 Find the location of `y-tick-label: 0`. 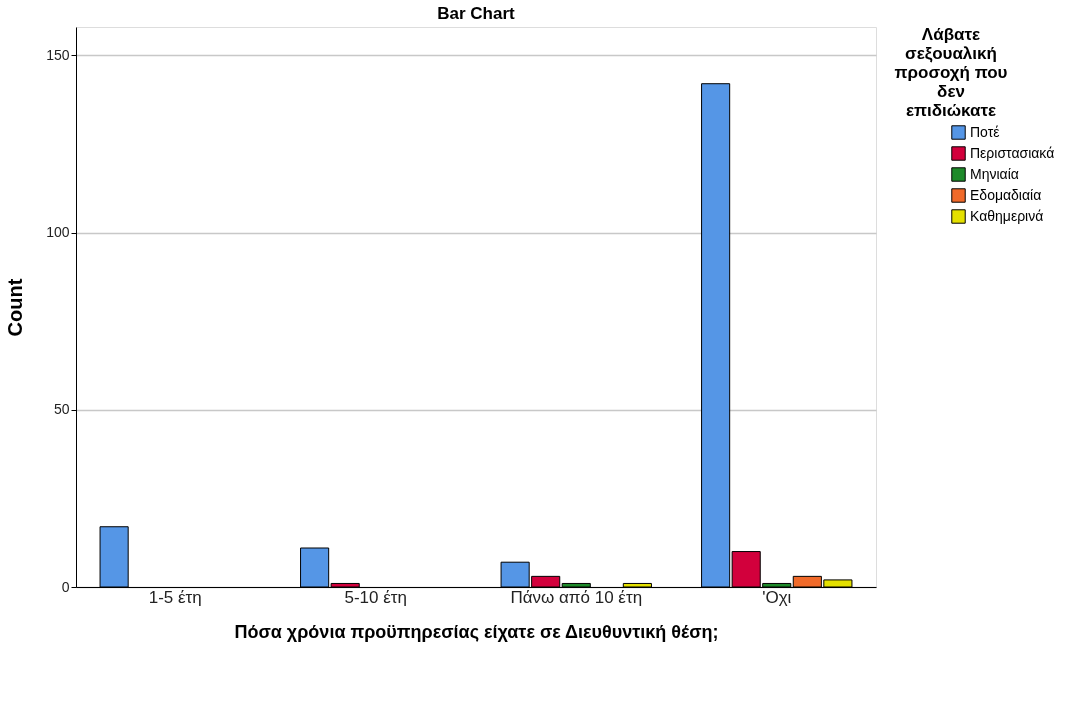

y-tick-label: 0 is located at coordinates (65, 586).